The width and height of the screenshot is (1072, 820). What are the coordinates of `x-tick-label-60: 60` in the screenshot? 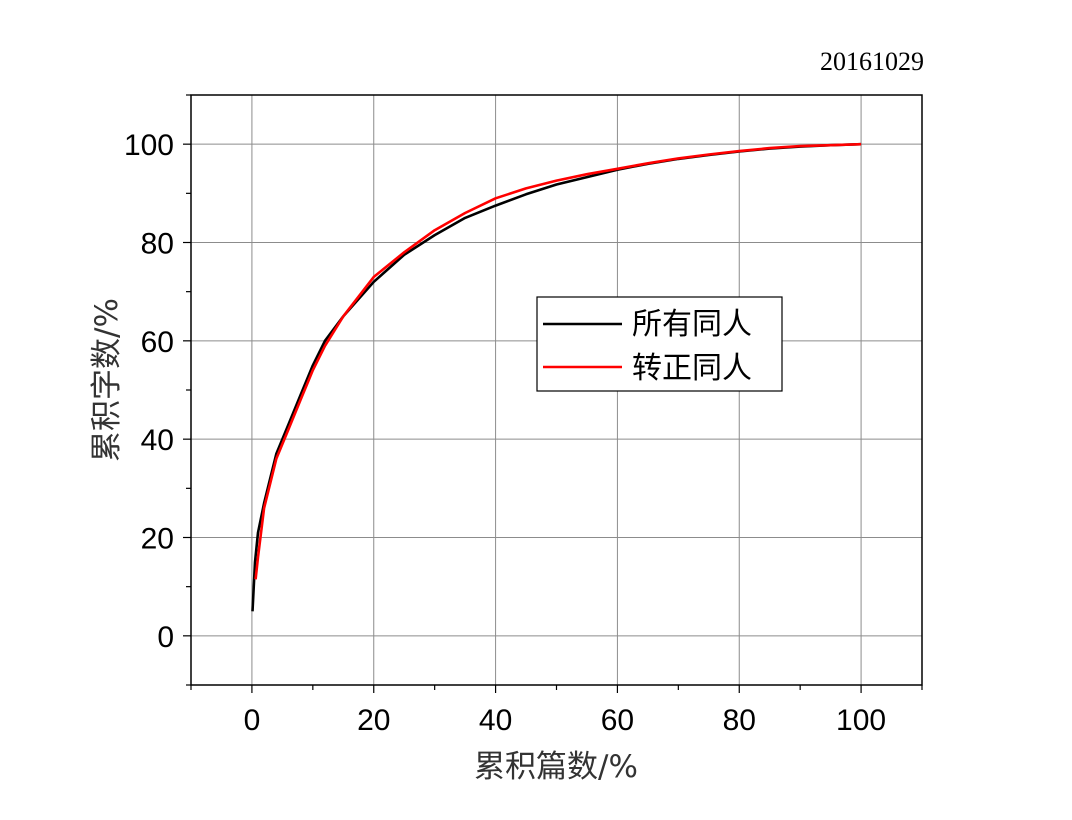 It's located at (617, 720).